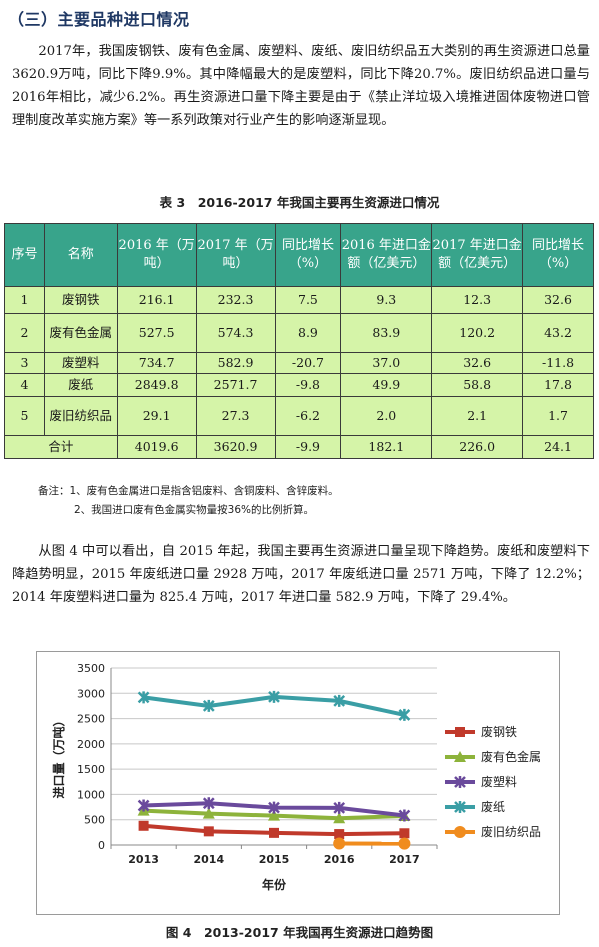 The height and width of the screenshot is (947, 599). Describe the element at coordinates (308, 333) in the screenshot. I see `table-cell: 8.9` at that location.